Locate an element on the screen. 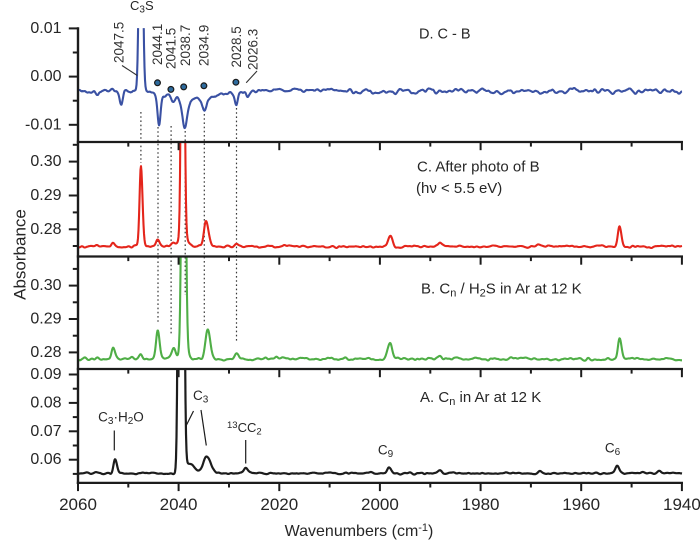  svg-text: C3S is located at coordinates (142, 8).